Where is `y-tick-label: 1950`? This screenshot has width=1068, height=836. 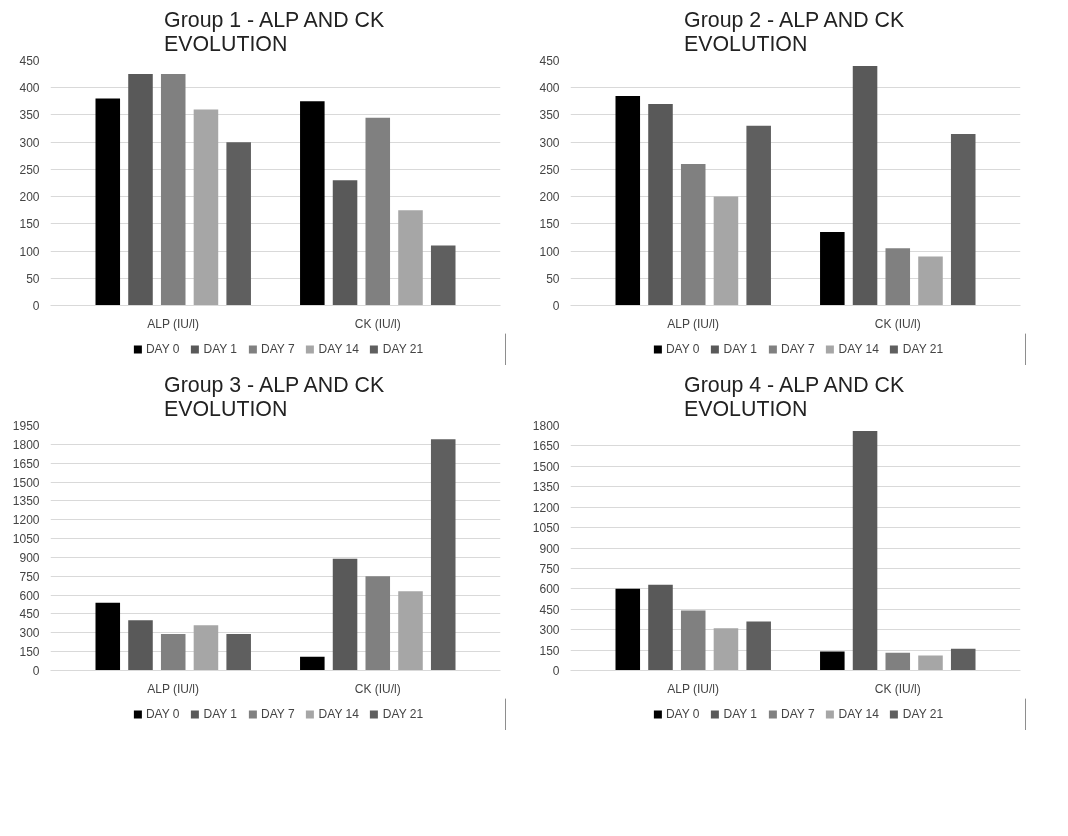 y-tick-label: 1950 is located at coordinates (26, 426).